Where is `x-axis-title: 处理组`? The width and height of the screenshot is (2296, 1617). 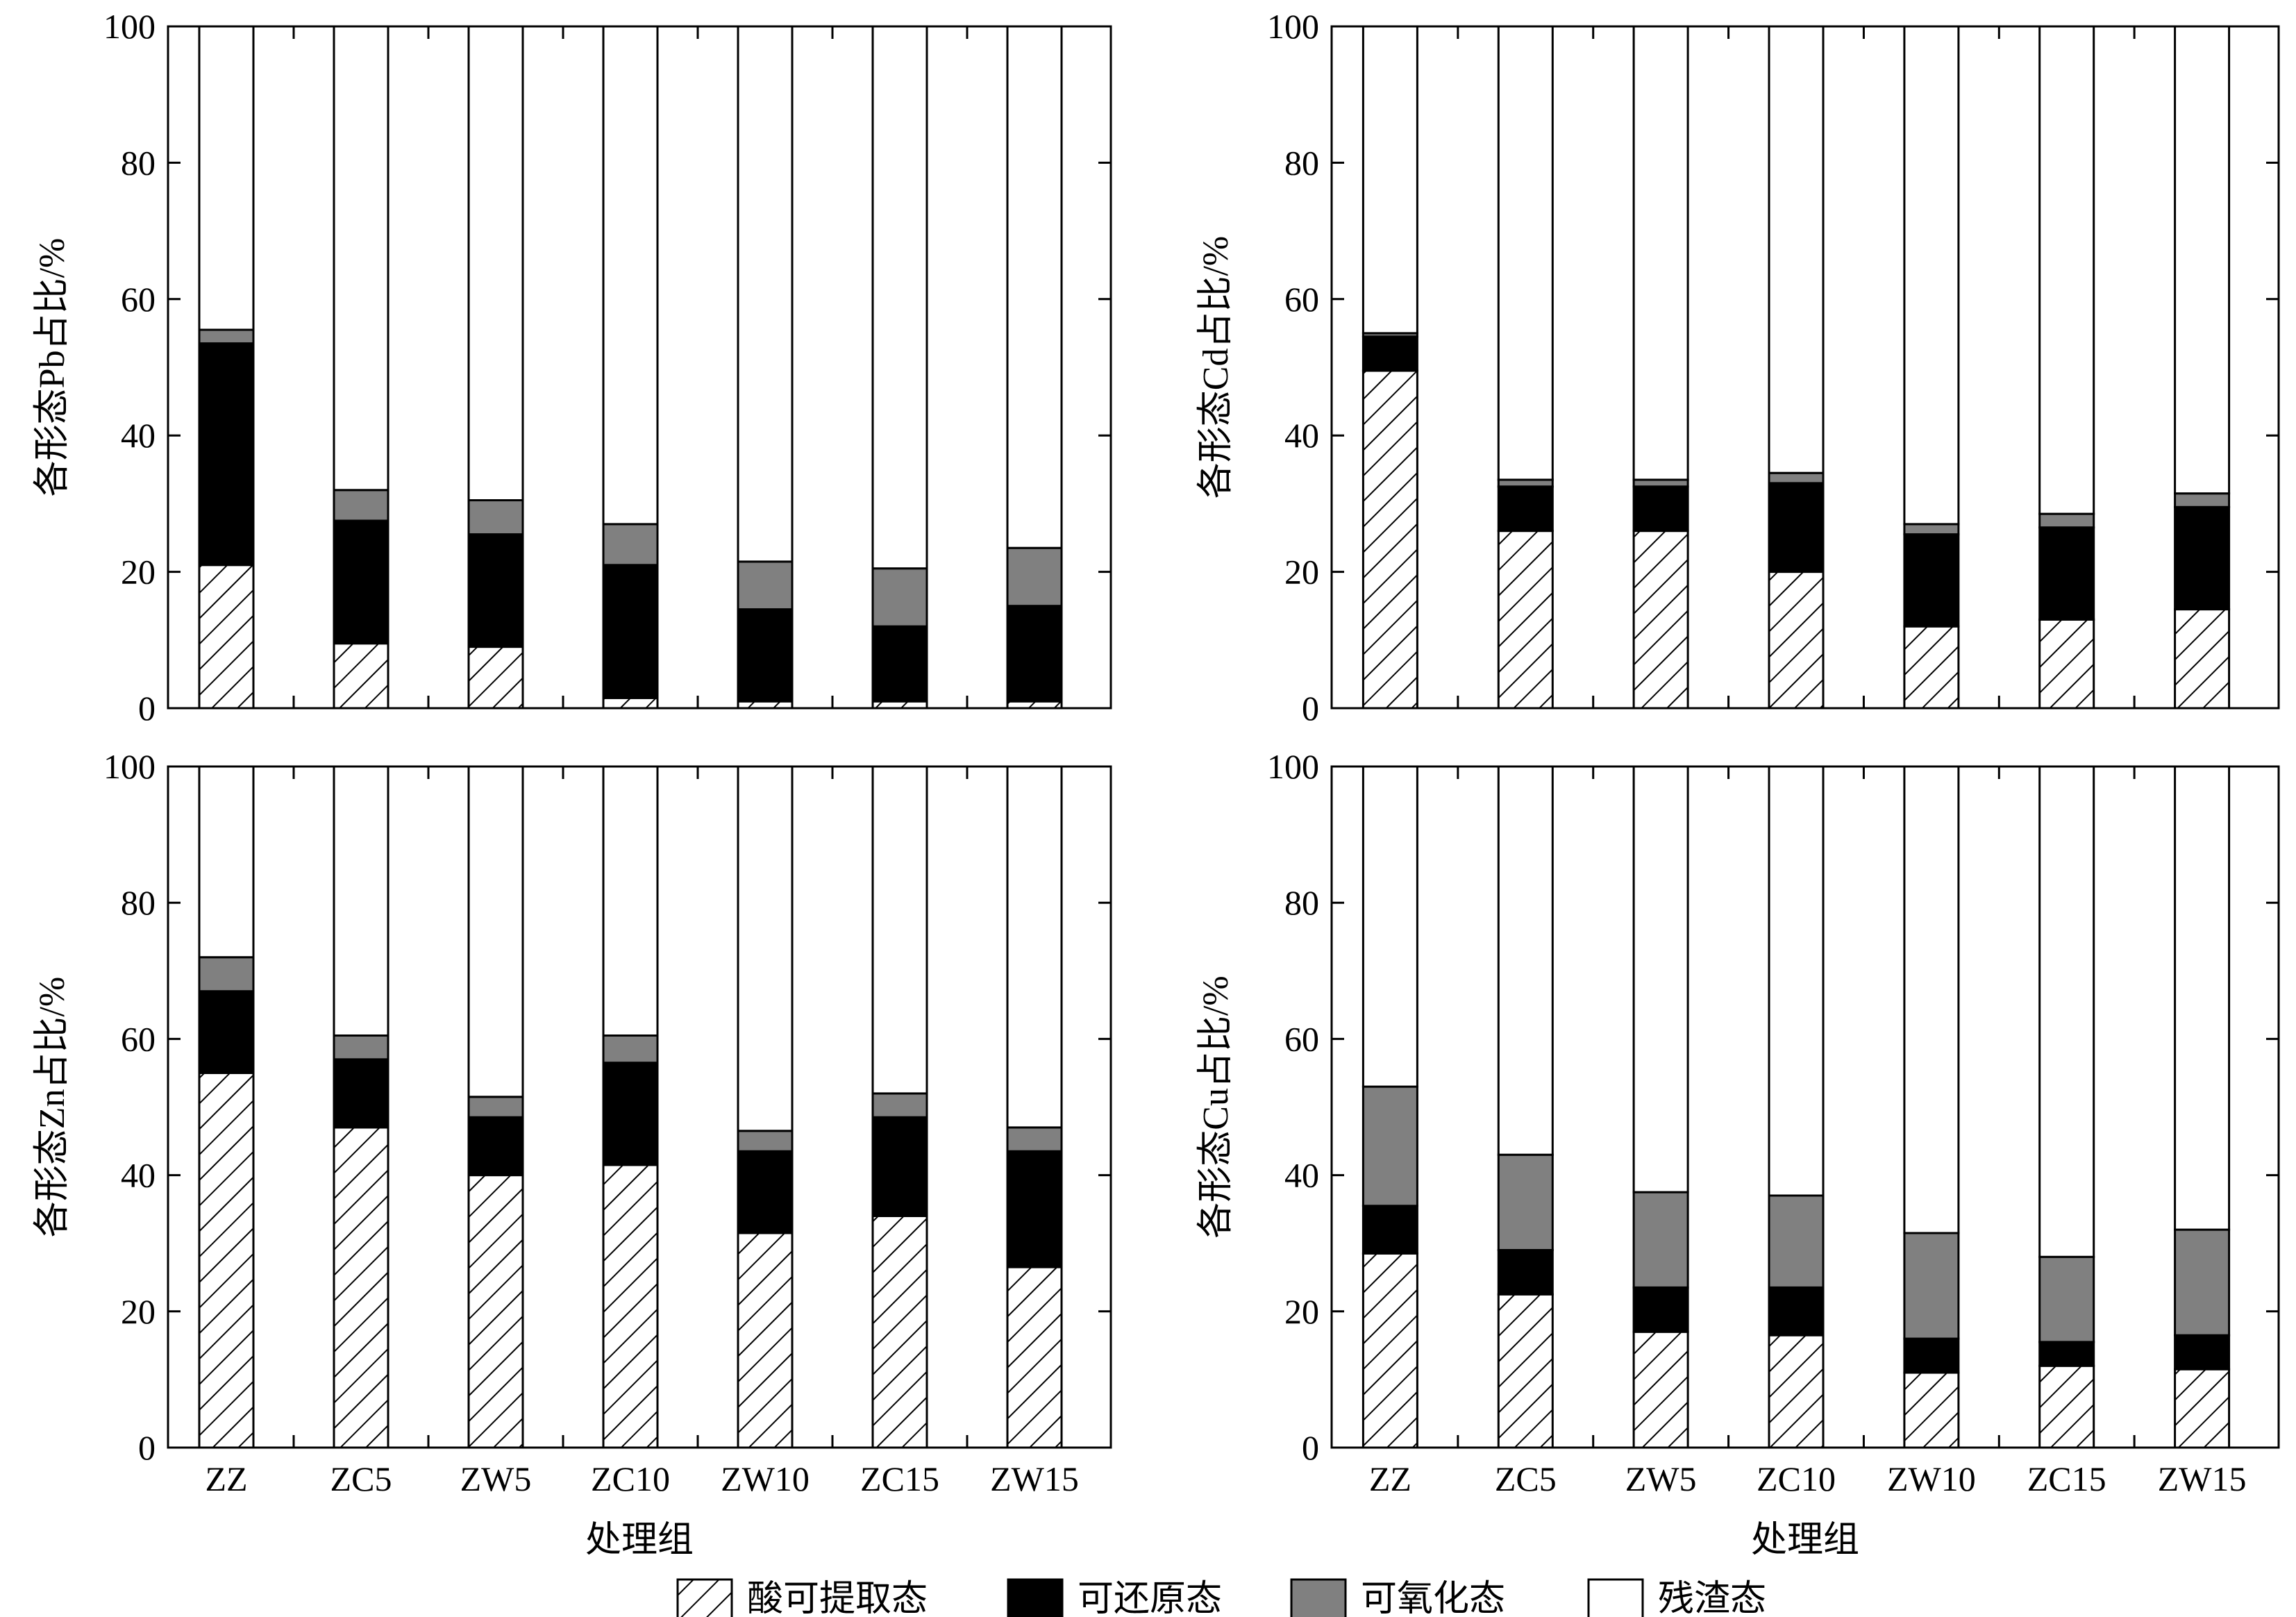
x-axis-title: 处理组 is located at coordinates (1805, 1540).